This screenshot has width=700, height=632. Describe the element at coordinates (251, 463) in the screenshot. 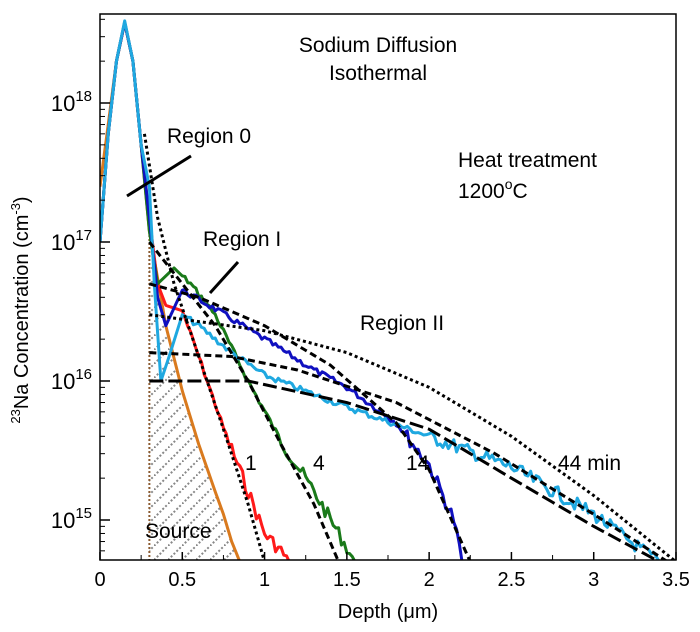

I see `curve-label-1: 1` at that location.